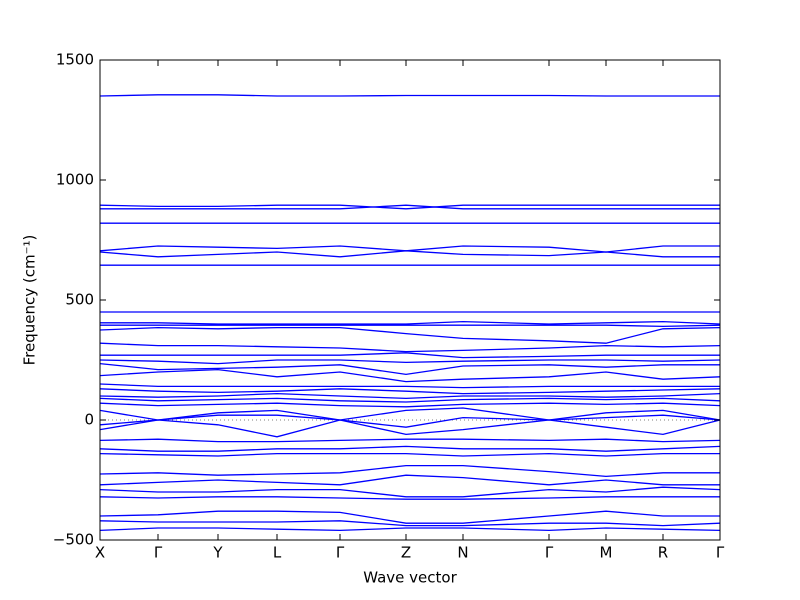 This screenshot has width=800, height=600. I want to click on y-tick-label: −500, so click(73, 540).